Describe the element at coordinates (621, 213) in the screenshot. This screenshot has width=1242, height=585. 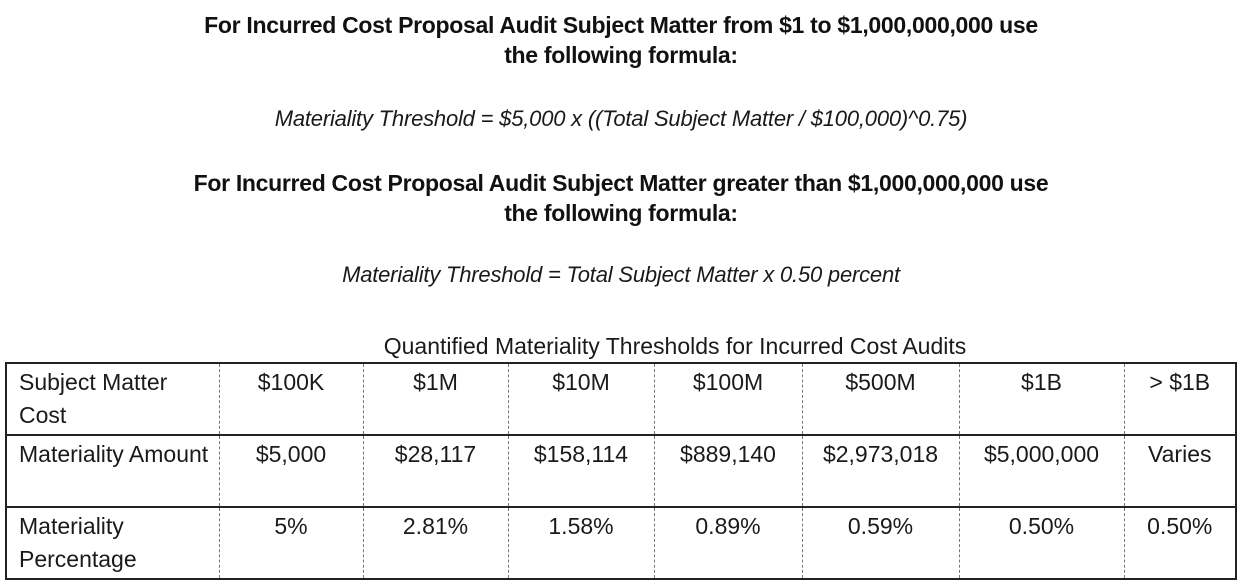
I see `section2-heading-line2: the following formula:` at that location.